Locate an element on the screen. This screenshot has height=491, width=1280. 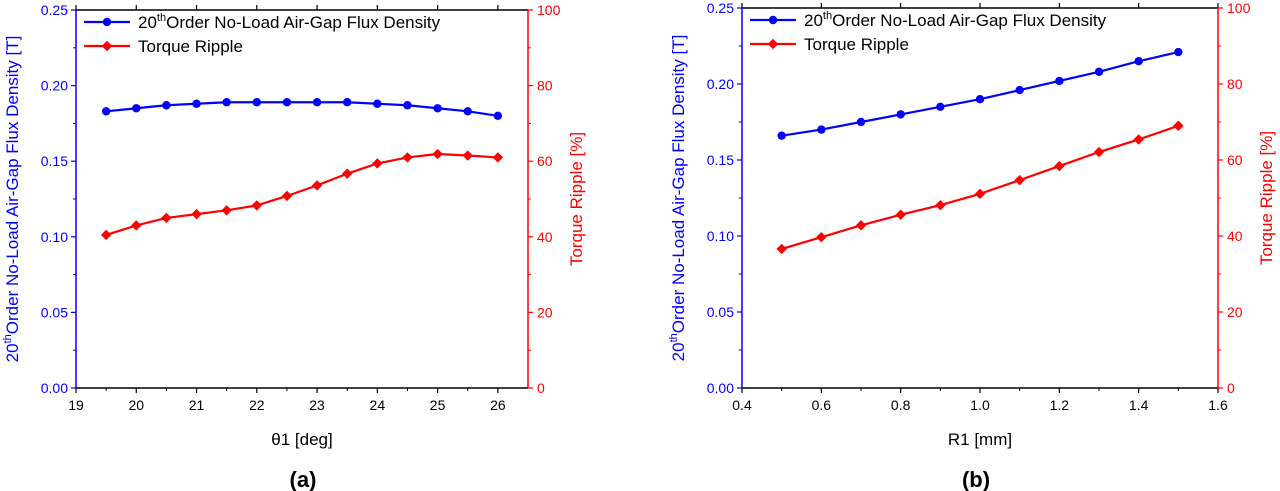
x-tick-label: 20 is located at coordinates (136, 405).